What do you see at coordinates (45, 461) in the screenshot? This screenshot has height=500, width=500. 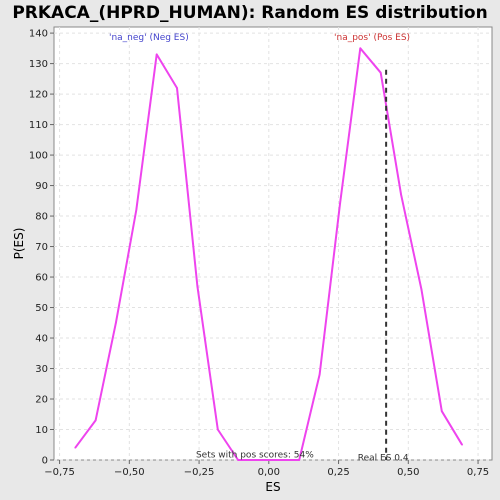 I see `y-tick-label: 0` at bounding box center [45, 461].